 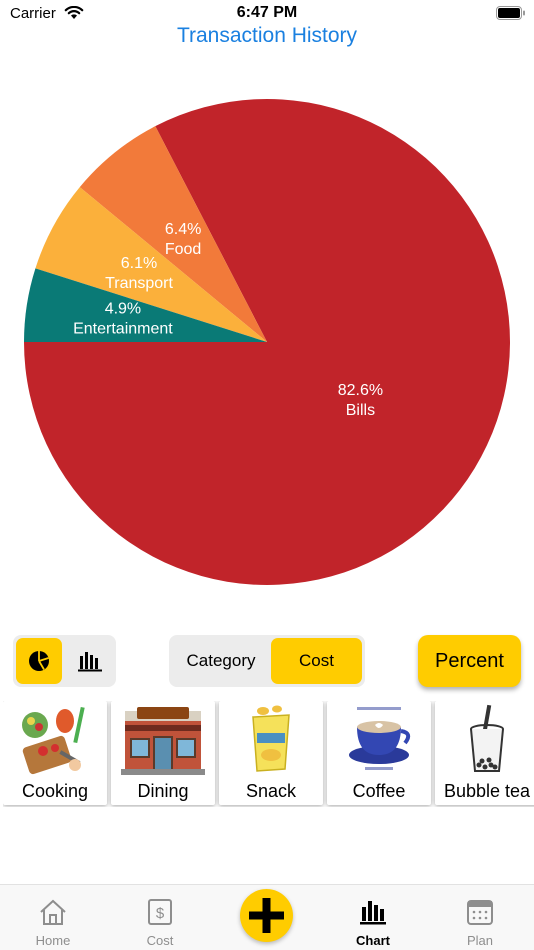 What do you see at coordinates (139, 283) in the screenshot?
I see `pie-category-label-transport: Transport` at bounding box center [139, 283].